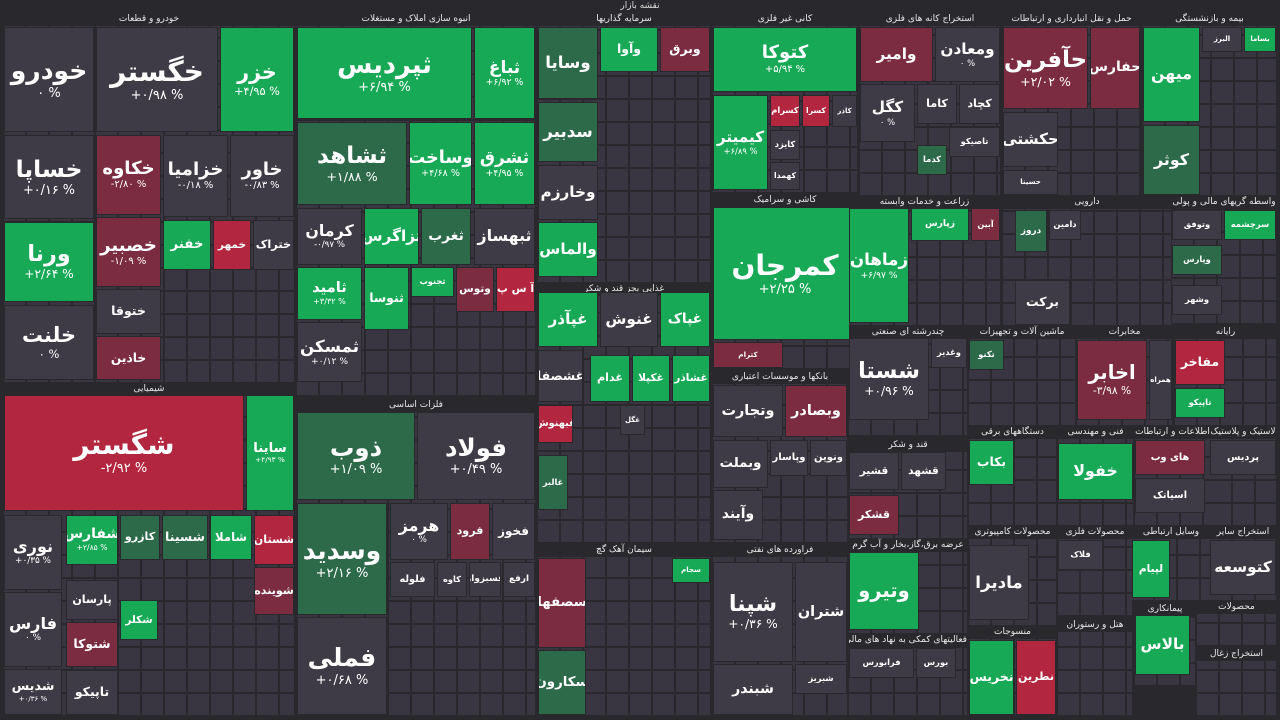 This screenshot has width=1280, height=720. Describe the element at coordinates (632, 420) in the screenshot. I see `stock-tile: غگل` at that location.